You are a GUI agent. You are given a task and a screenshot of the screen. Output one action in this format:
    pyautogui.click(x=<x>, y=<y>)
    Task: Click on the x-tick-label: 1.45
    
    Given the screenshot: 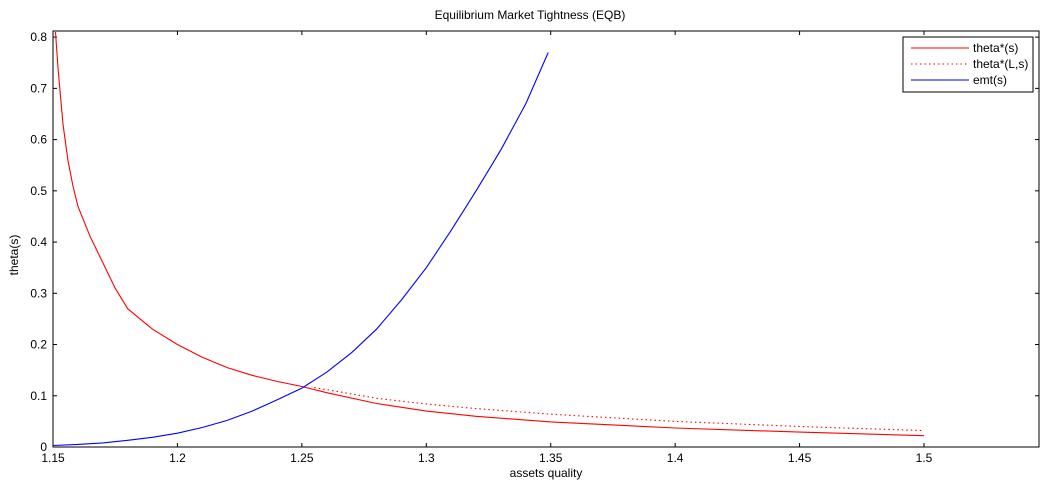 What is the action you would take?
    pyautogui.click(x=800, y=458)
    